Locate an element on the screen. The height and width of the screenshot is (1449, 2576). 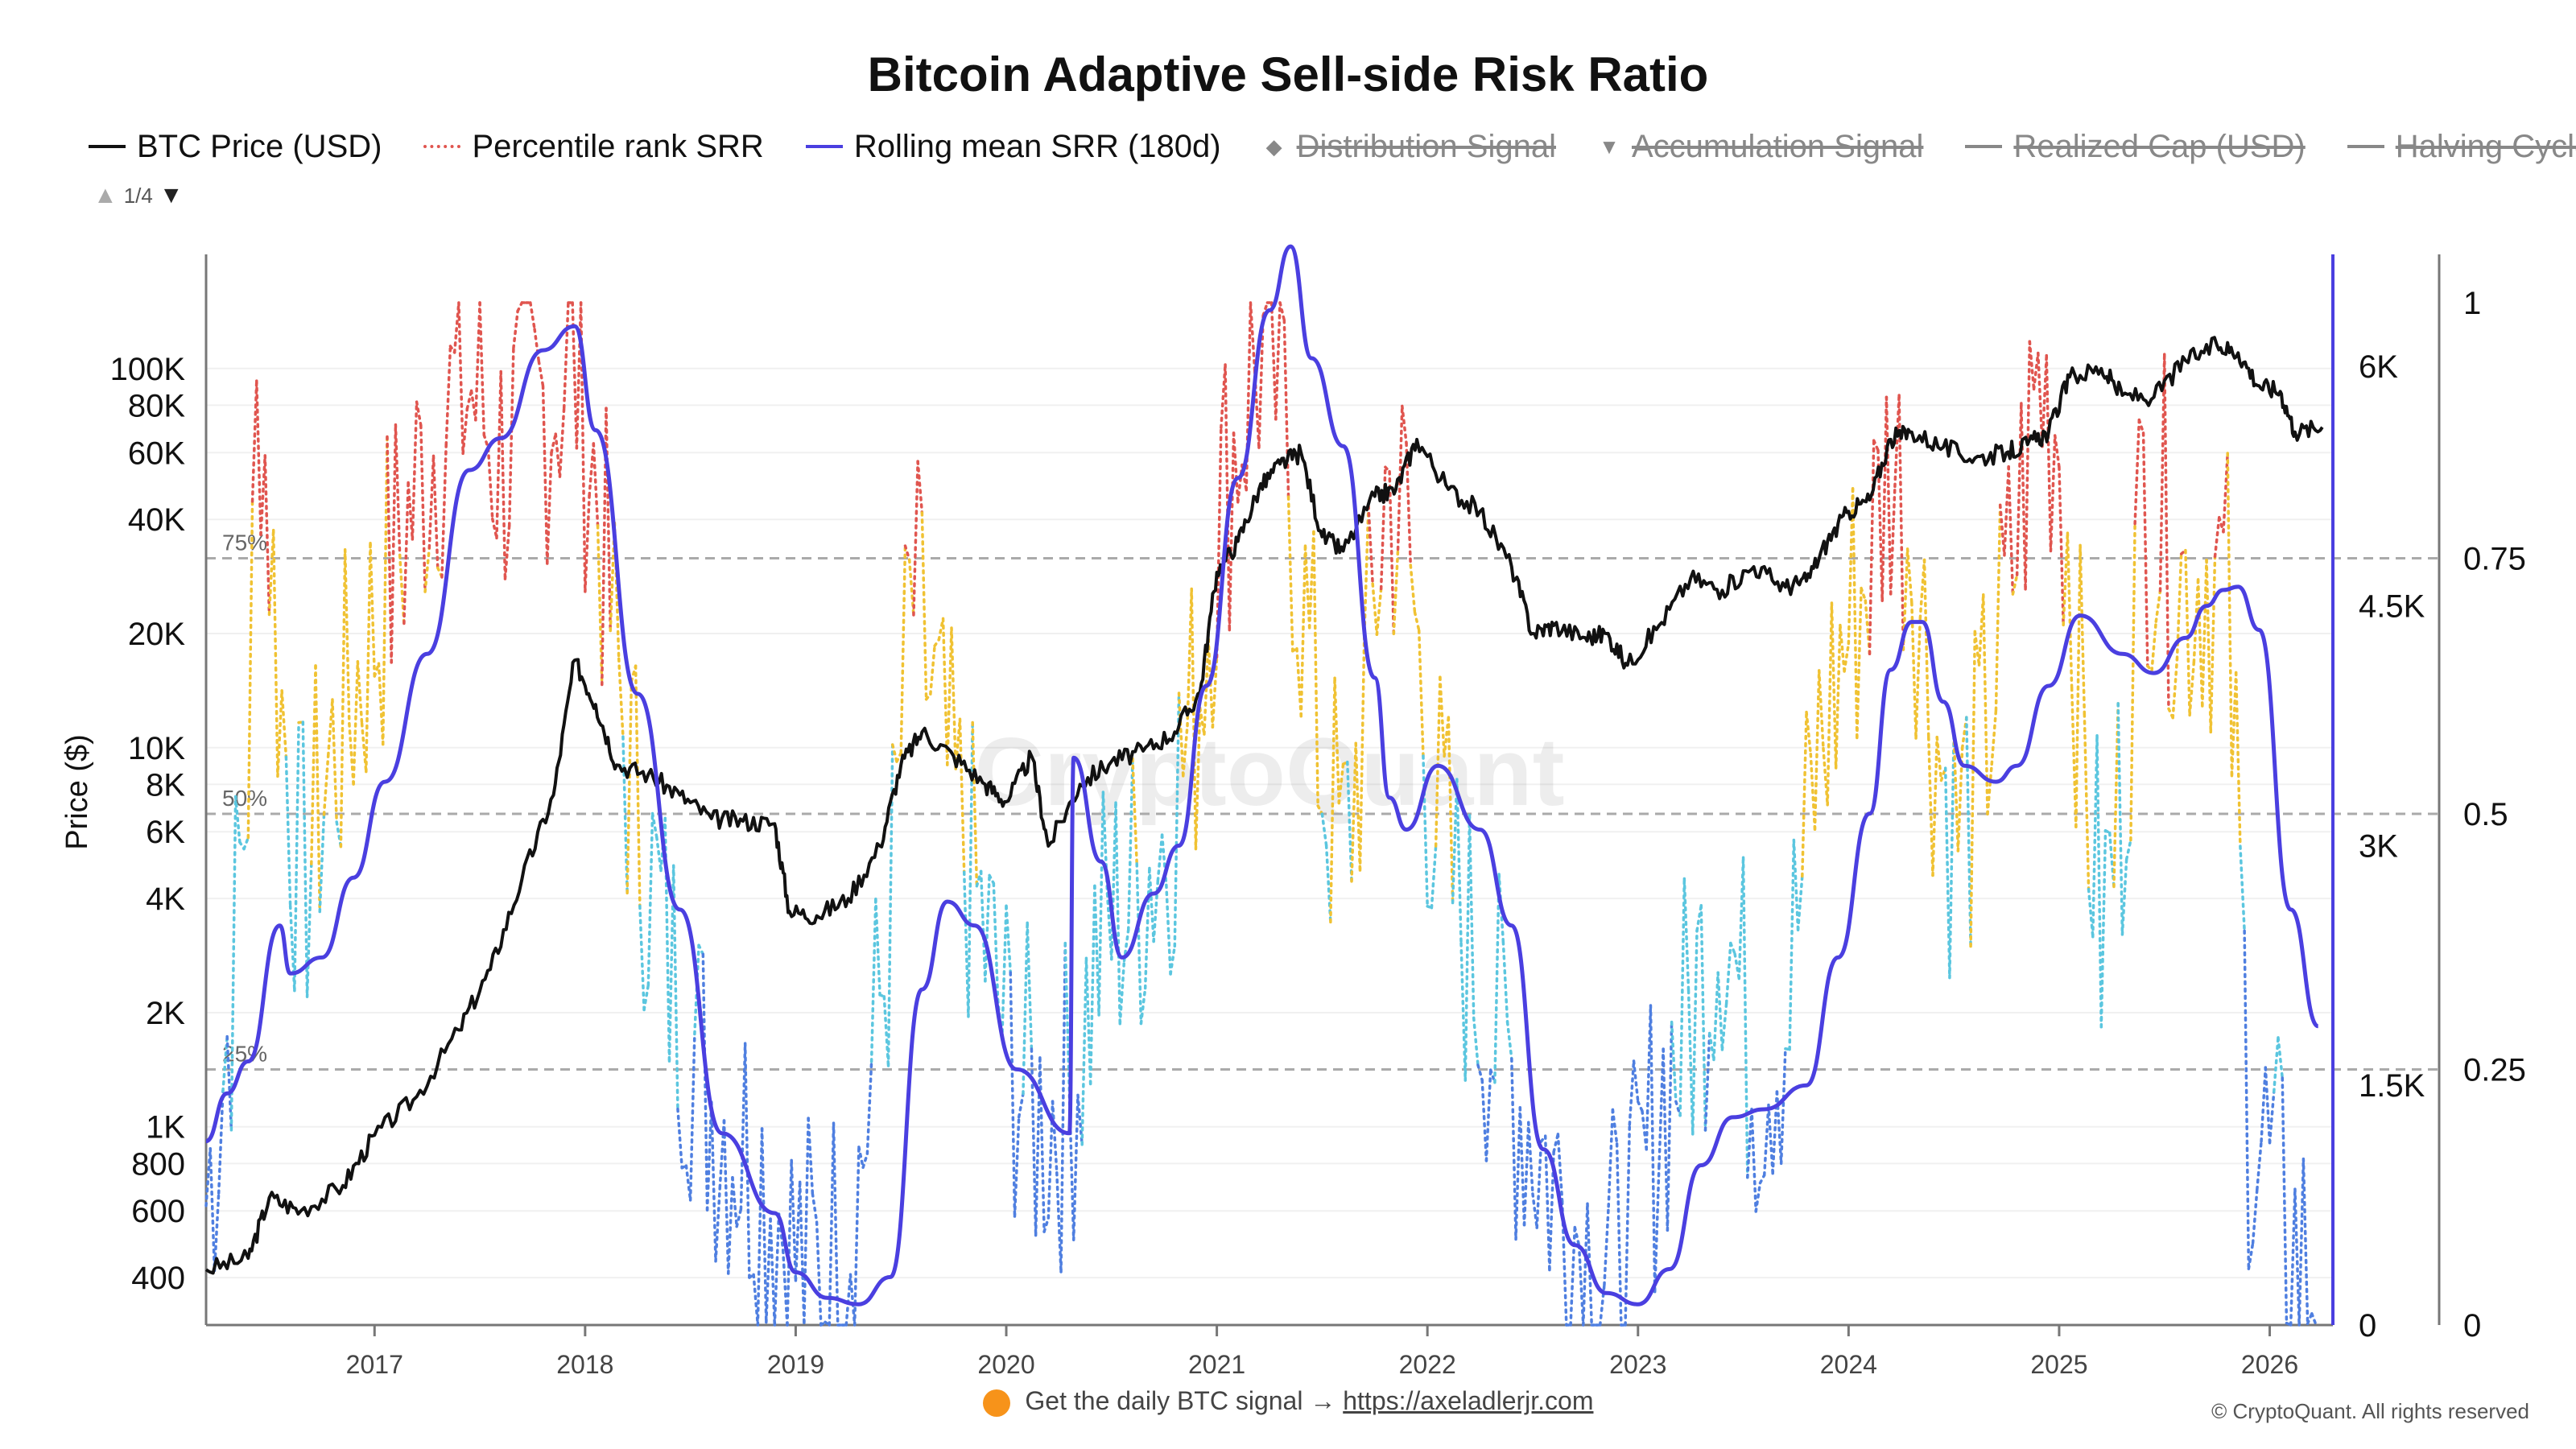
legend-item-rolling-mean: Rolling mean SRR (180d) is located at coordinates (1013, 147).